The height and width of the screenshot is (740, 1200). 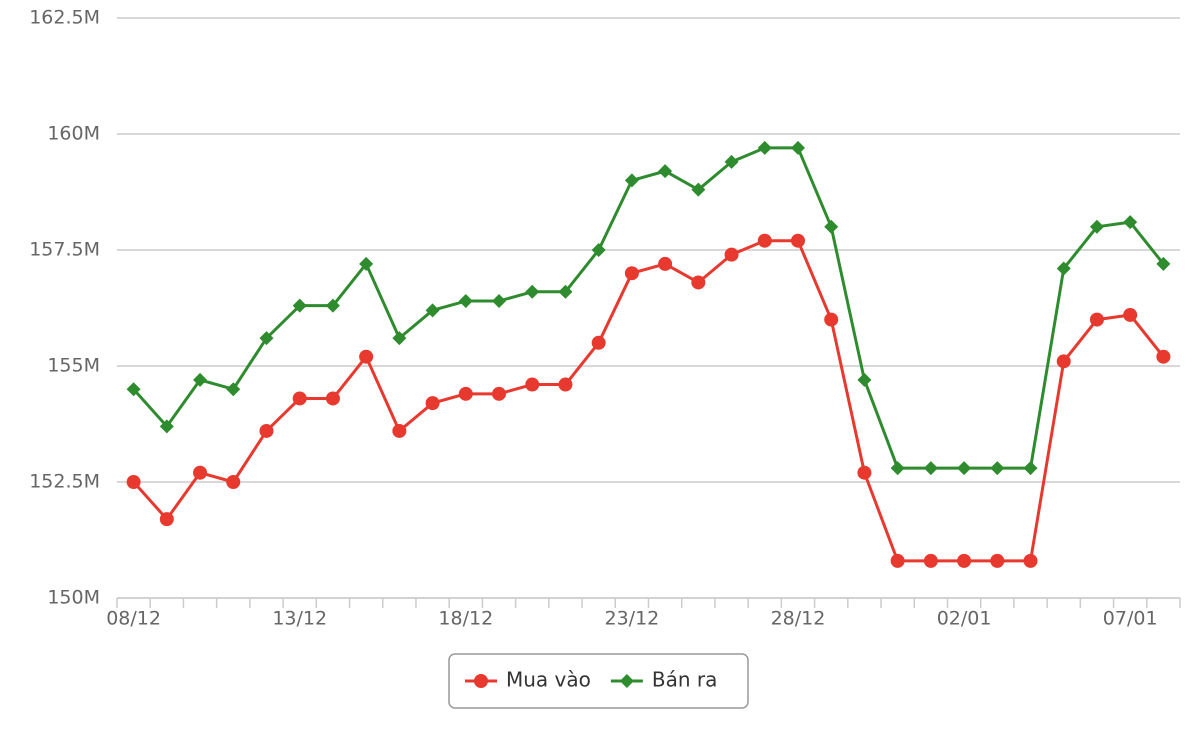 I want to click on legend-label: Mua vào, so click(x=548, y=680).